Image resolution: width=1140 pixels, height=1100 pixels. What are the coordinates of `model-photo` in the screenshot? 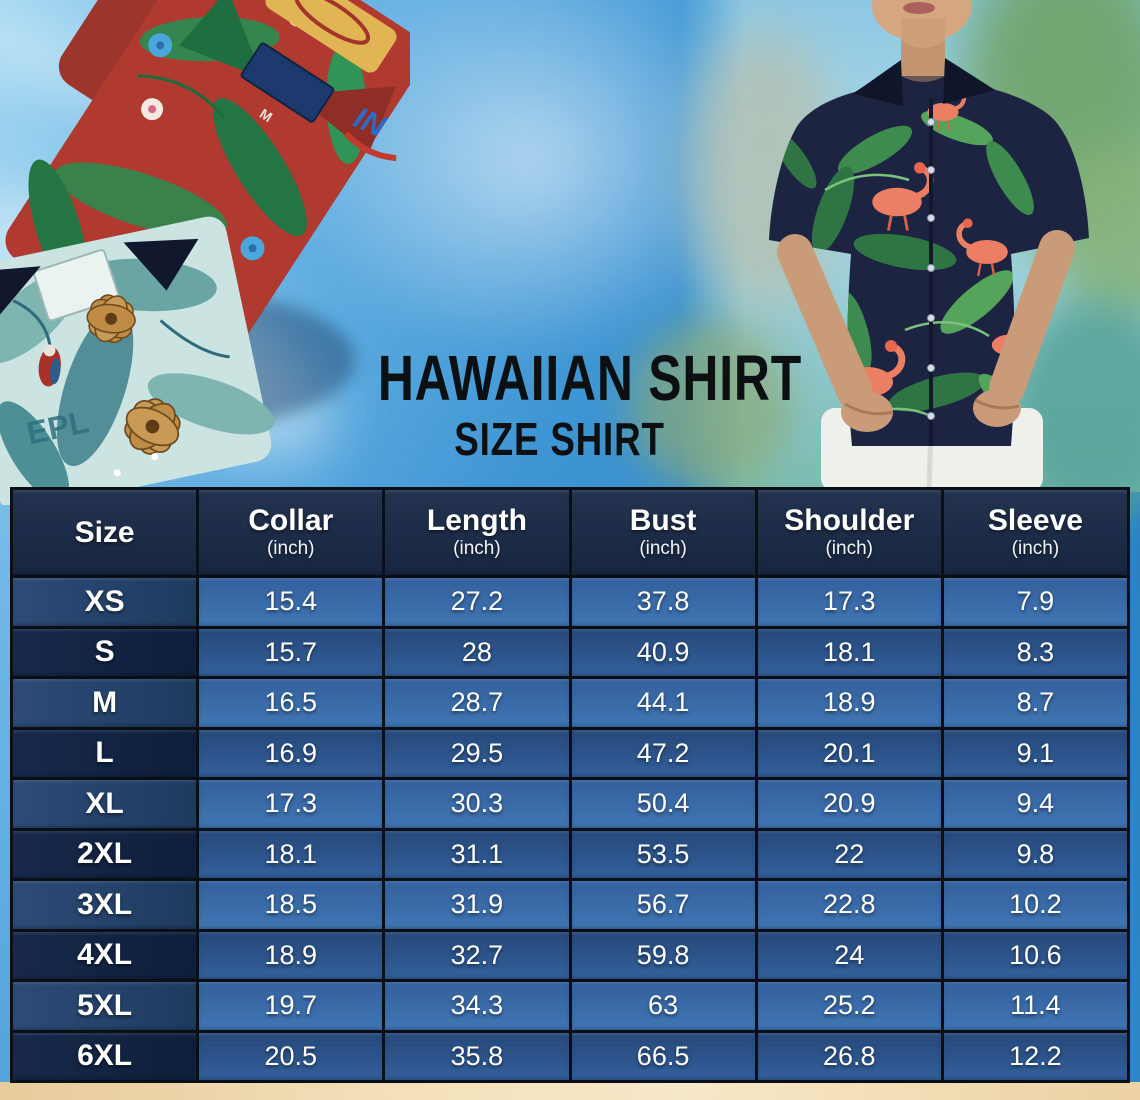 It's located at (929, 246).